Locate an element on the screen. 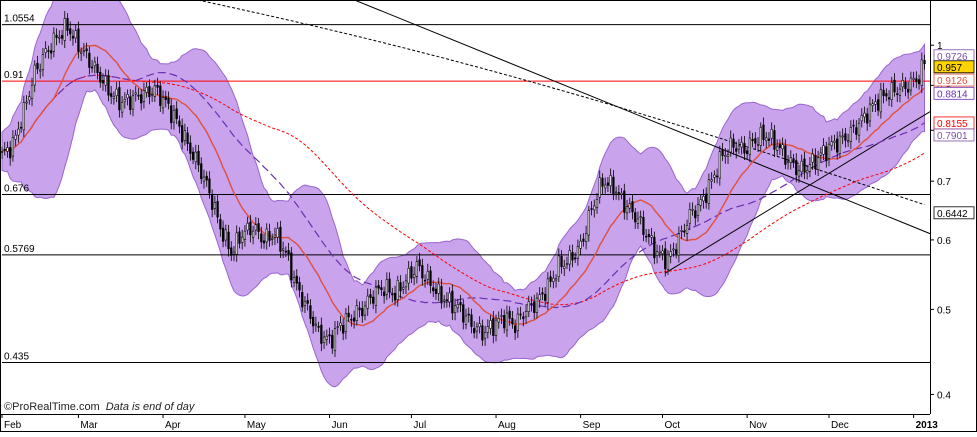 The image size is (977, 437). x-tick-label: Apr is located at coordinates (173, 425).